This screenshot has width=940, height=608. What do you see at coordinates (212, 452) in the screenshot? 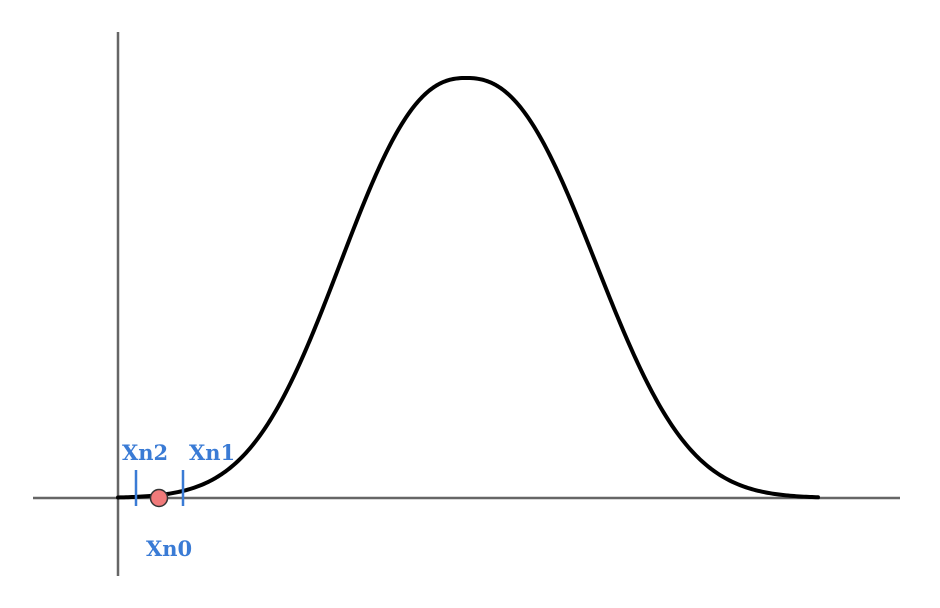
I see `xn1-label: Xn1` at bounding box center [212, 452].